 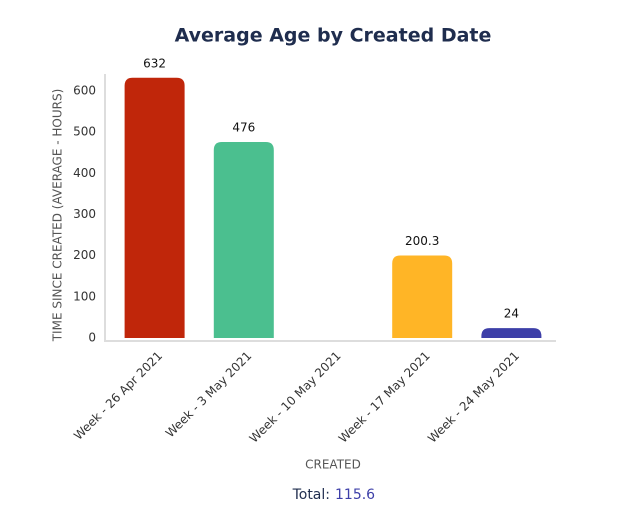 I want to click on y-tick-label: 400, so click(x=84, y=173).